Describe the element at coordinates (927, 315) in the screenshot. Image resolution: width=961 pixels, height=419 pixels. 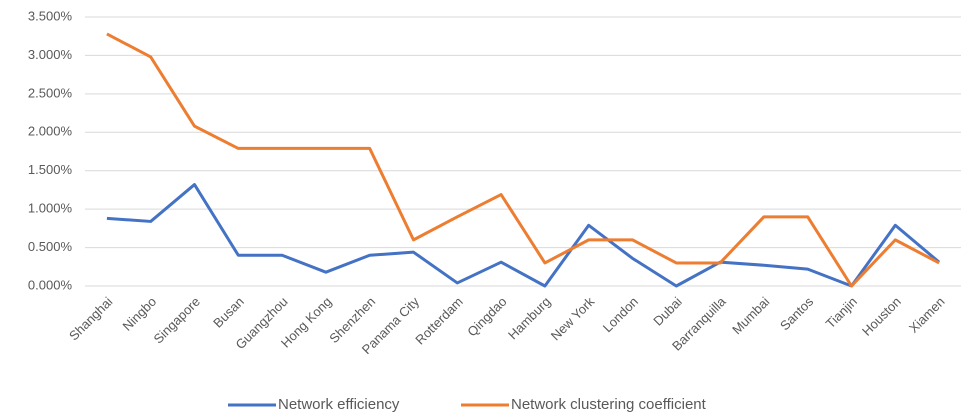
I see `x-tick-label: Xiamen` at that location.